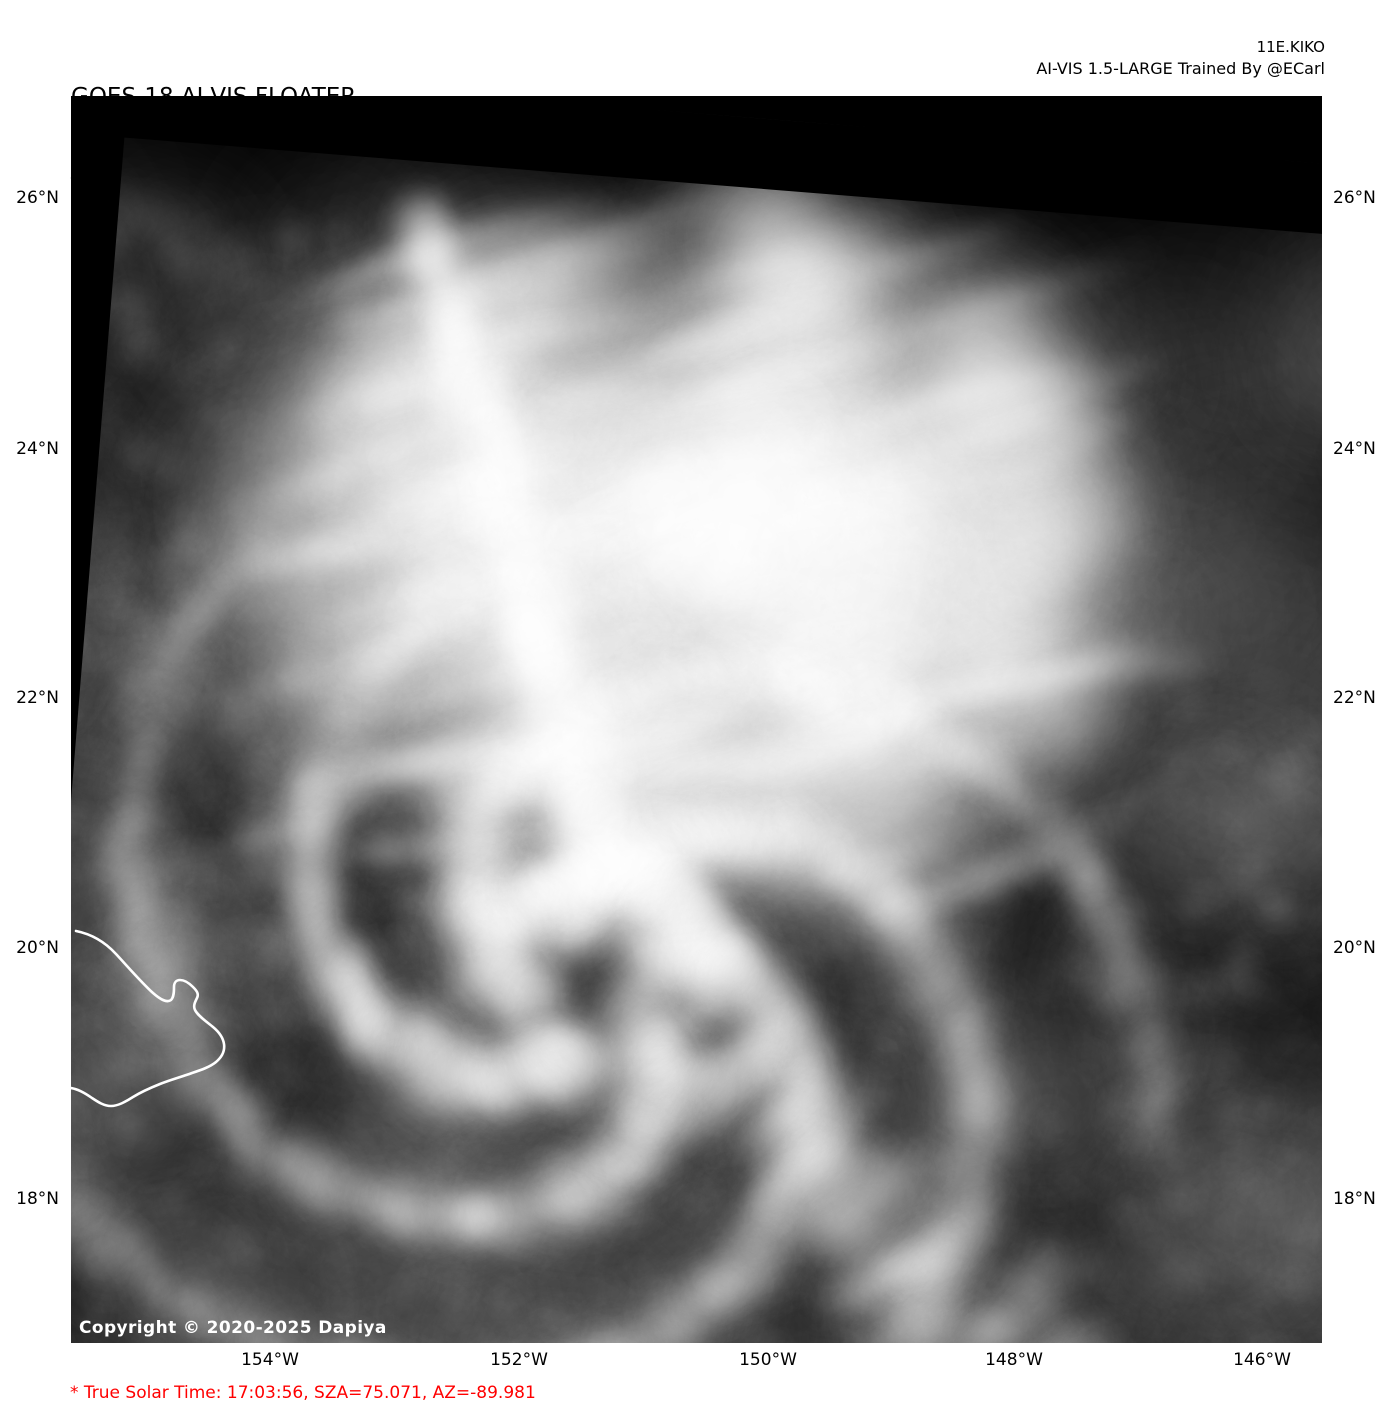  What do you see at coordinates (37, 948) in the screenshot?
I see `lat-label-left-3: 20°N` at bounding box center [37, 948].